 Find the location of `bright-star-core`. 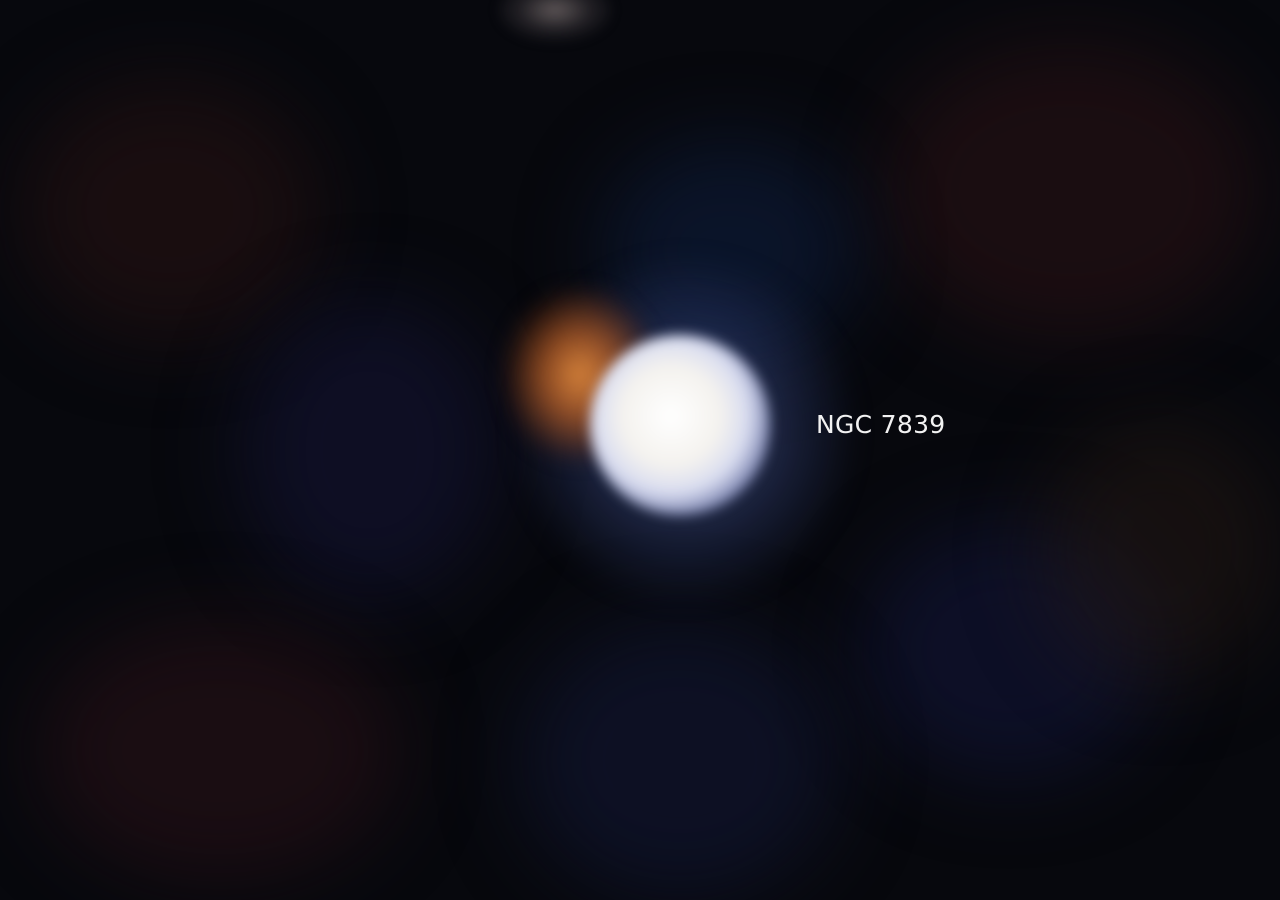

bright-star-core is located at coordinates (680, 425).